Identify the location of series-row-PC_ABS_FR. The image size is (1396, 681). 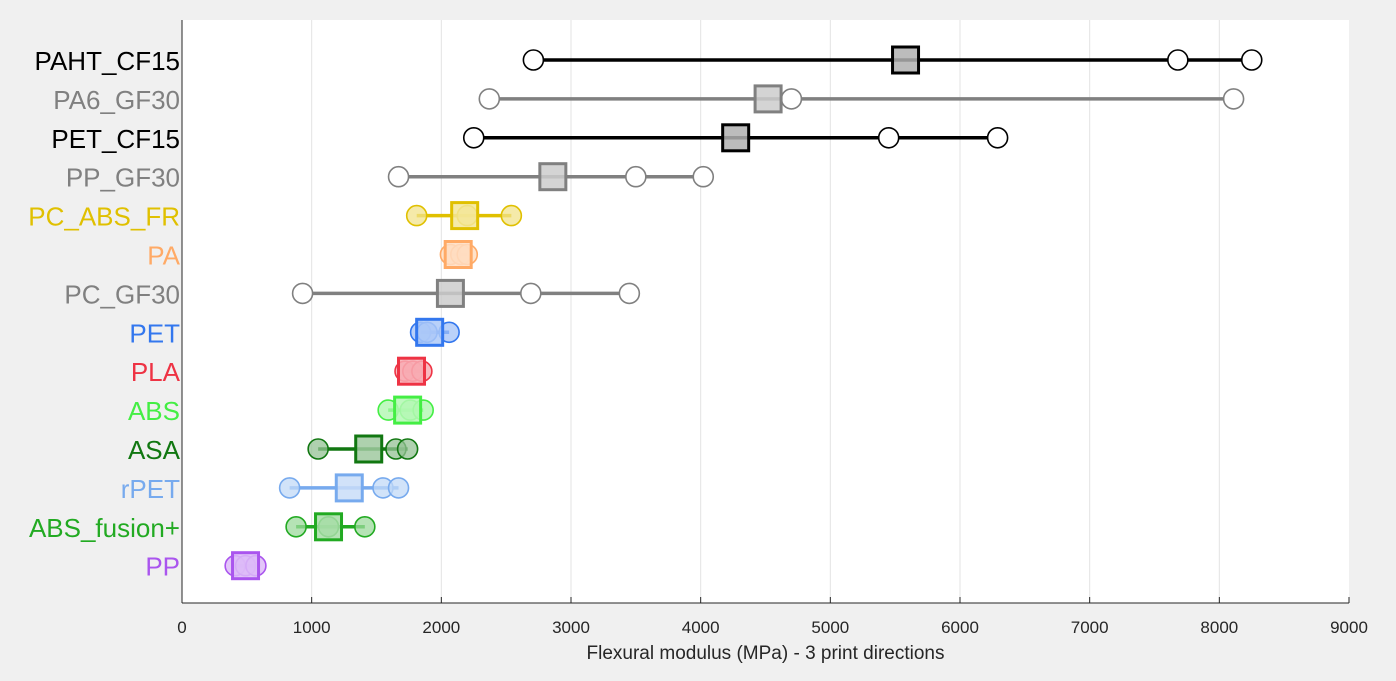
(464, 216).